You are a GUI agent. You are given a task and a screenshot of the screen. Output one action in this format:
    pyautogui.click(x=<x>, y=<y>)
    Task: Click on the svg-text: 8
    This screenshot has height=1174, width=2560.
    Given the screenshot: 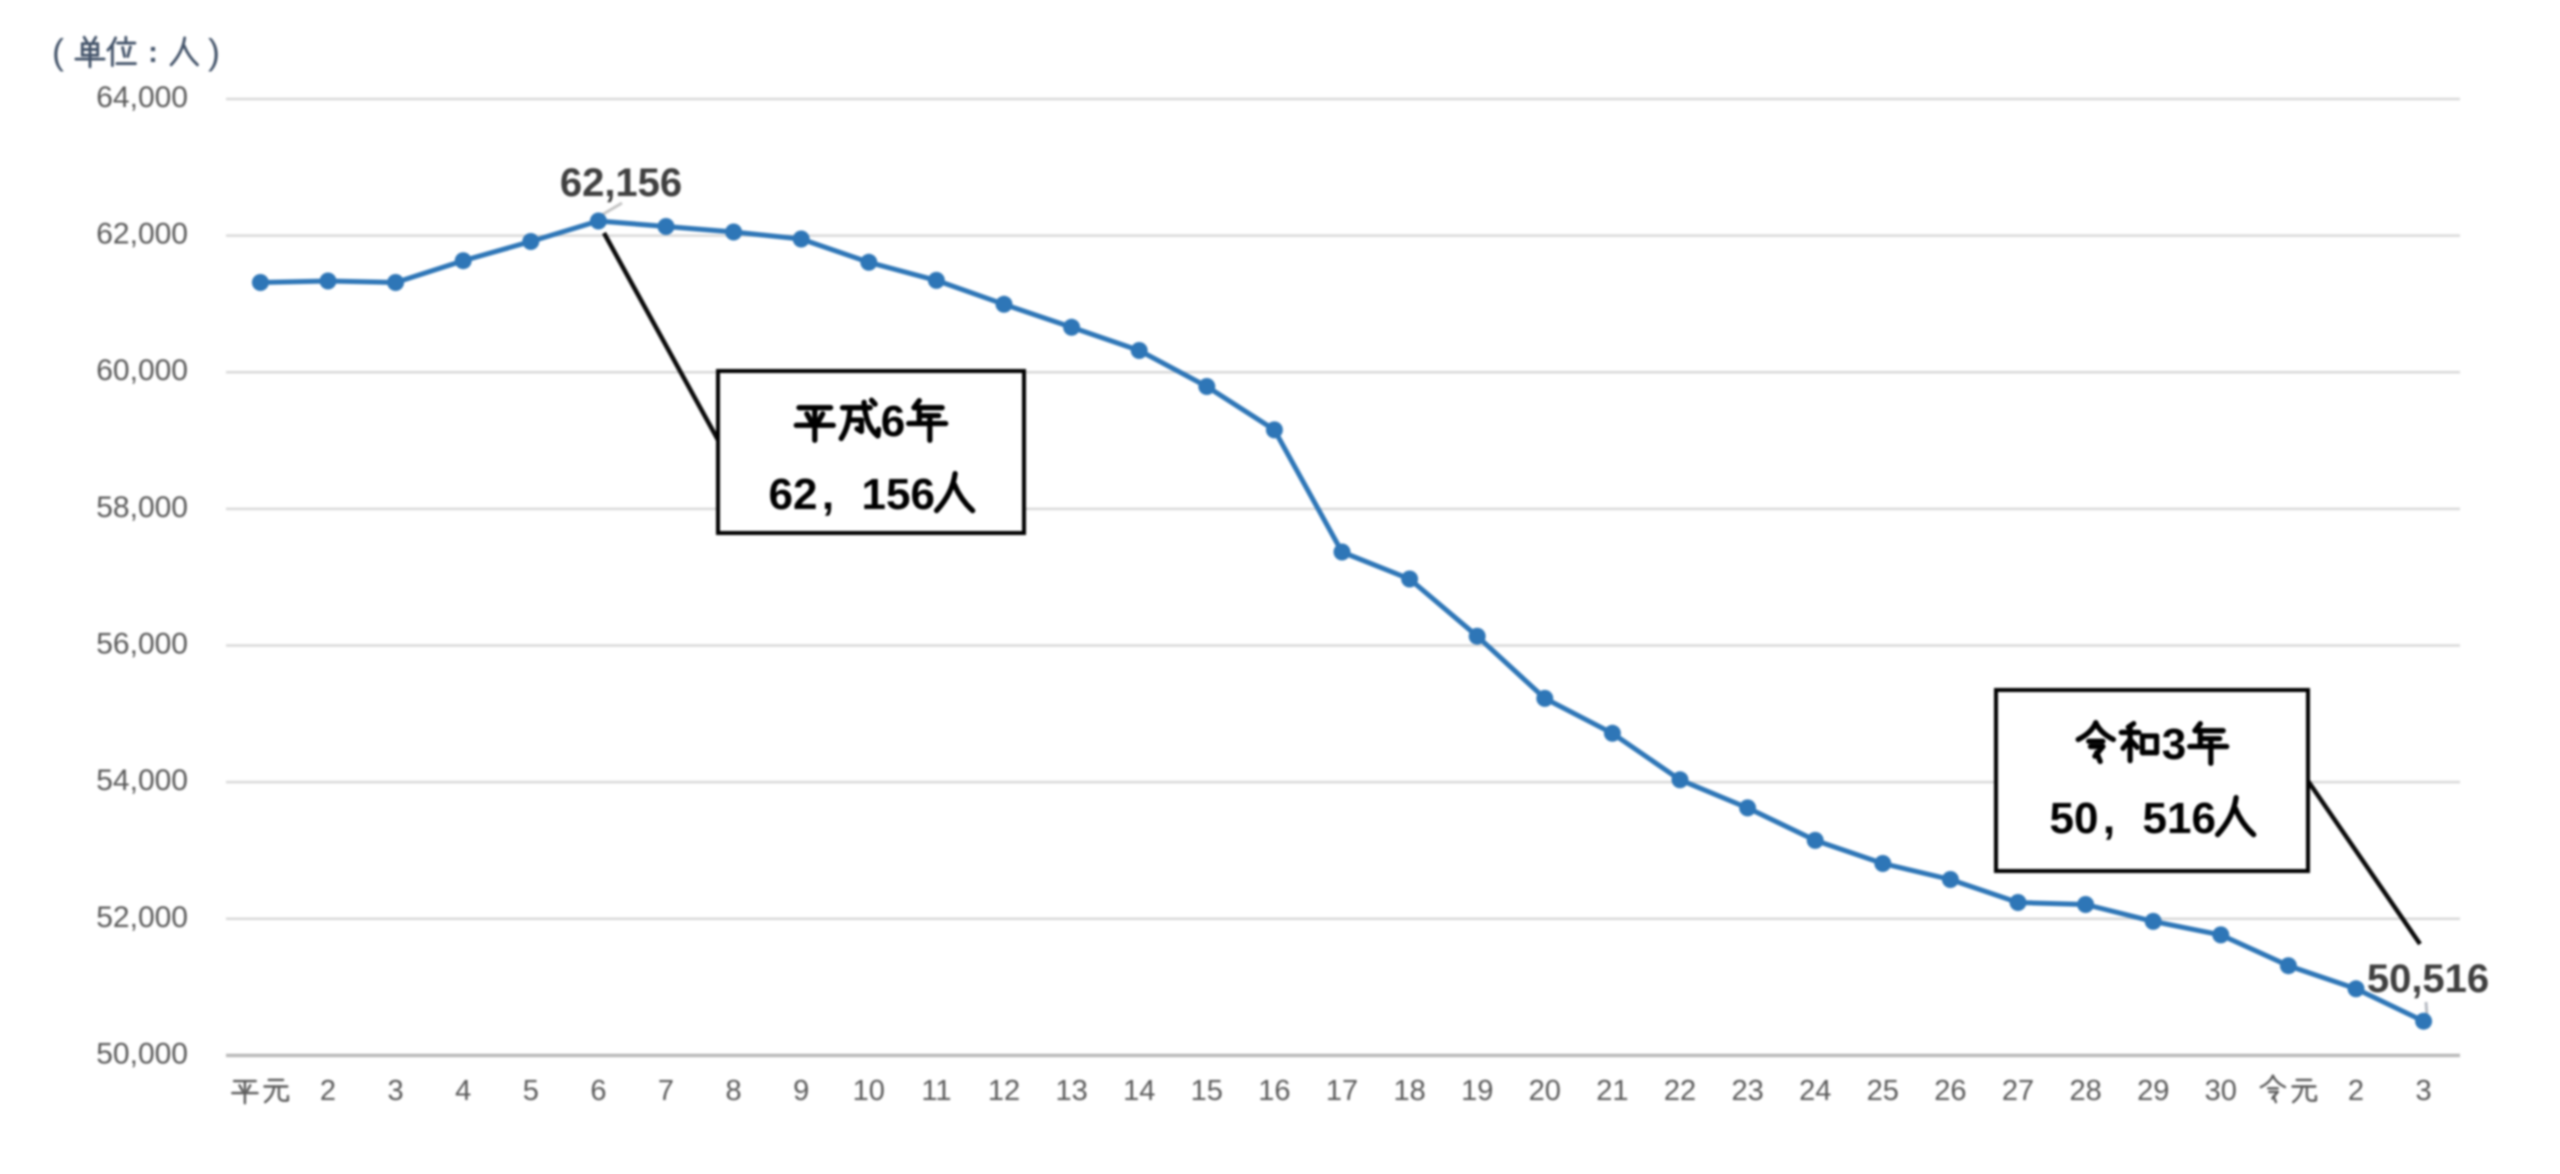 What is the action you would take?
    pyautogui.click(x=734, y=1091)
    